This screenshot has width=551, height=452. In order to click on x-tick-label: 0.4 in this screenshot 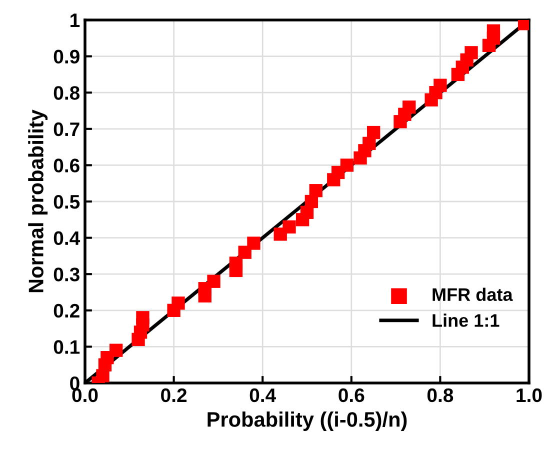, I will do `click(263, 395)`.